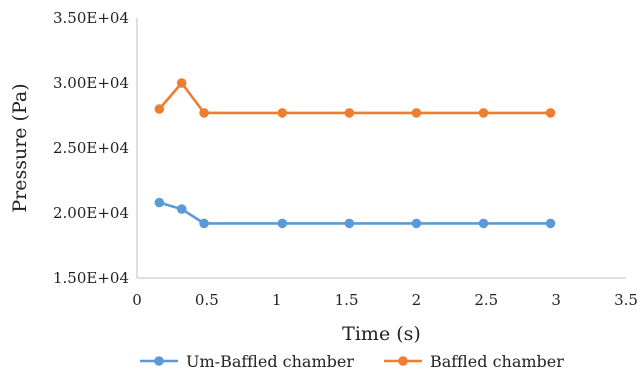 This screenshot has height=374, width=640. I want to click on legend-item: Baffled chamber, so click(474, 361).